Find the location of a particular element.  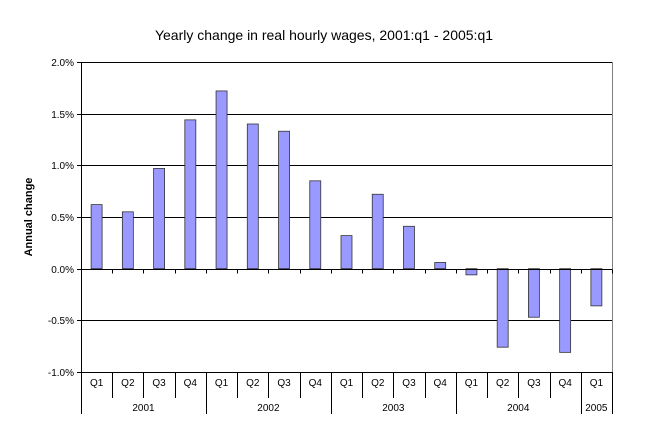

year-label: 2003 is located at coordinates (393, 408).